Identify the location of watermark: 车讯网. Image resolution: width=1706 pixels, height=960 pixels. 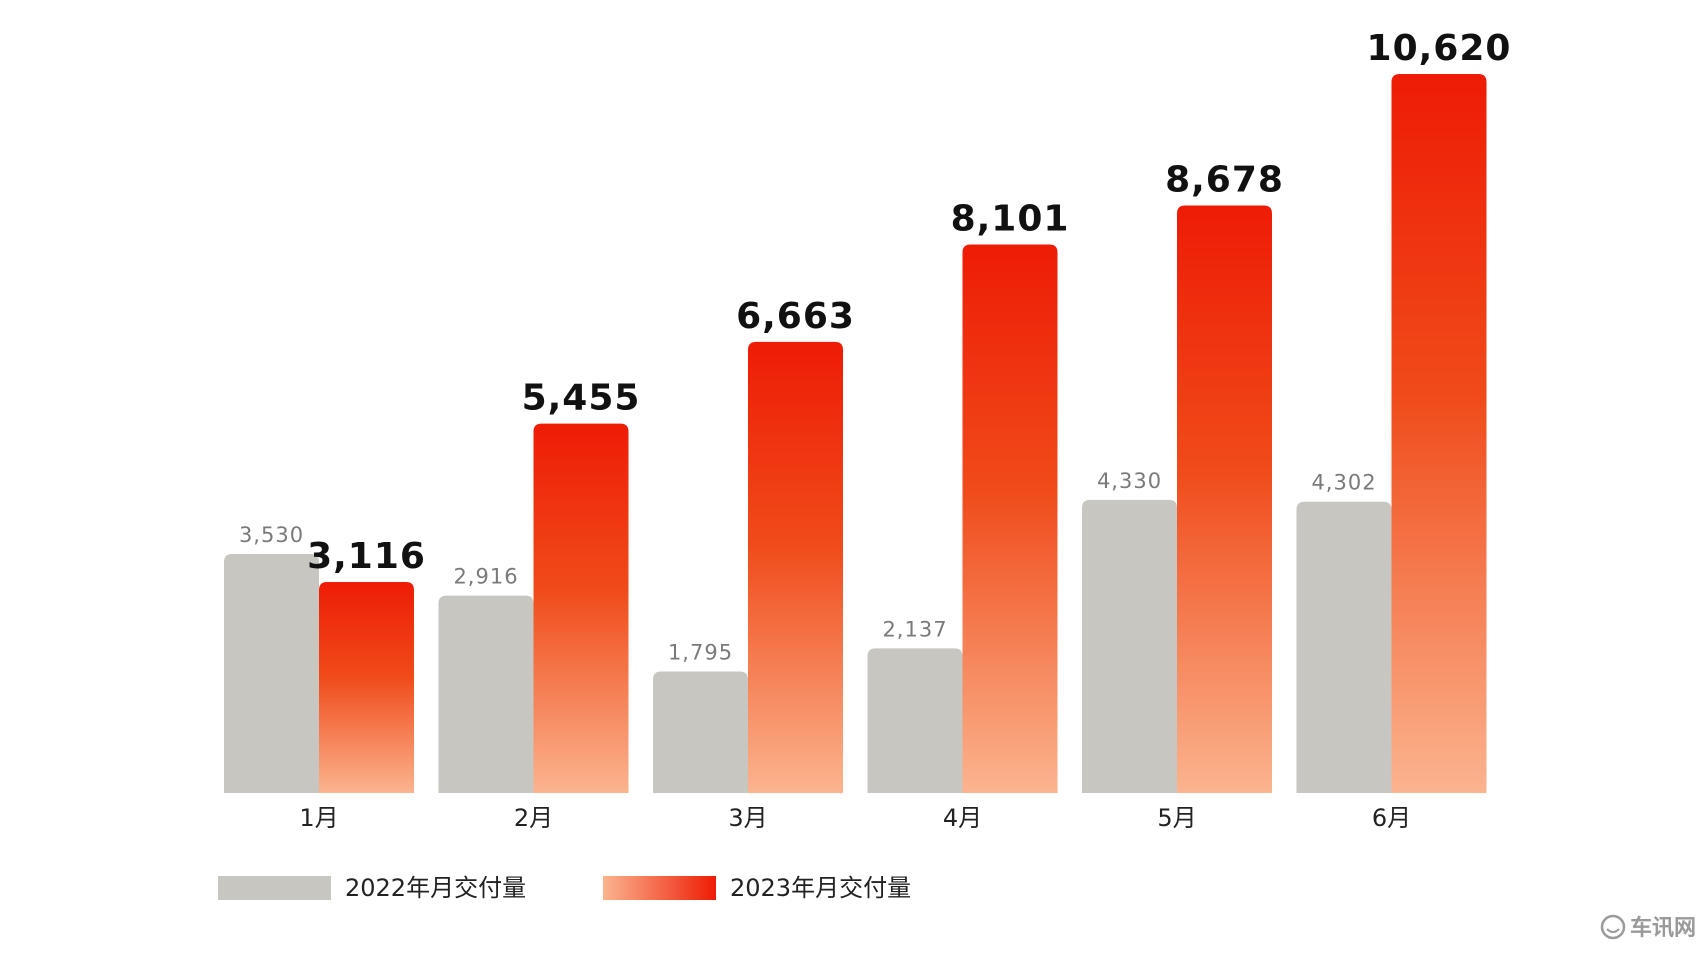
(1648, 927).